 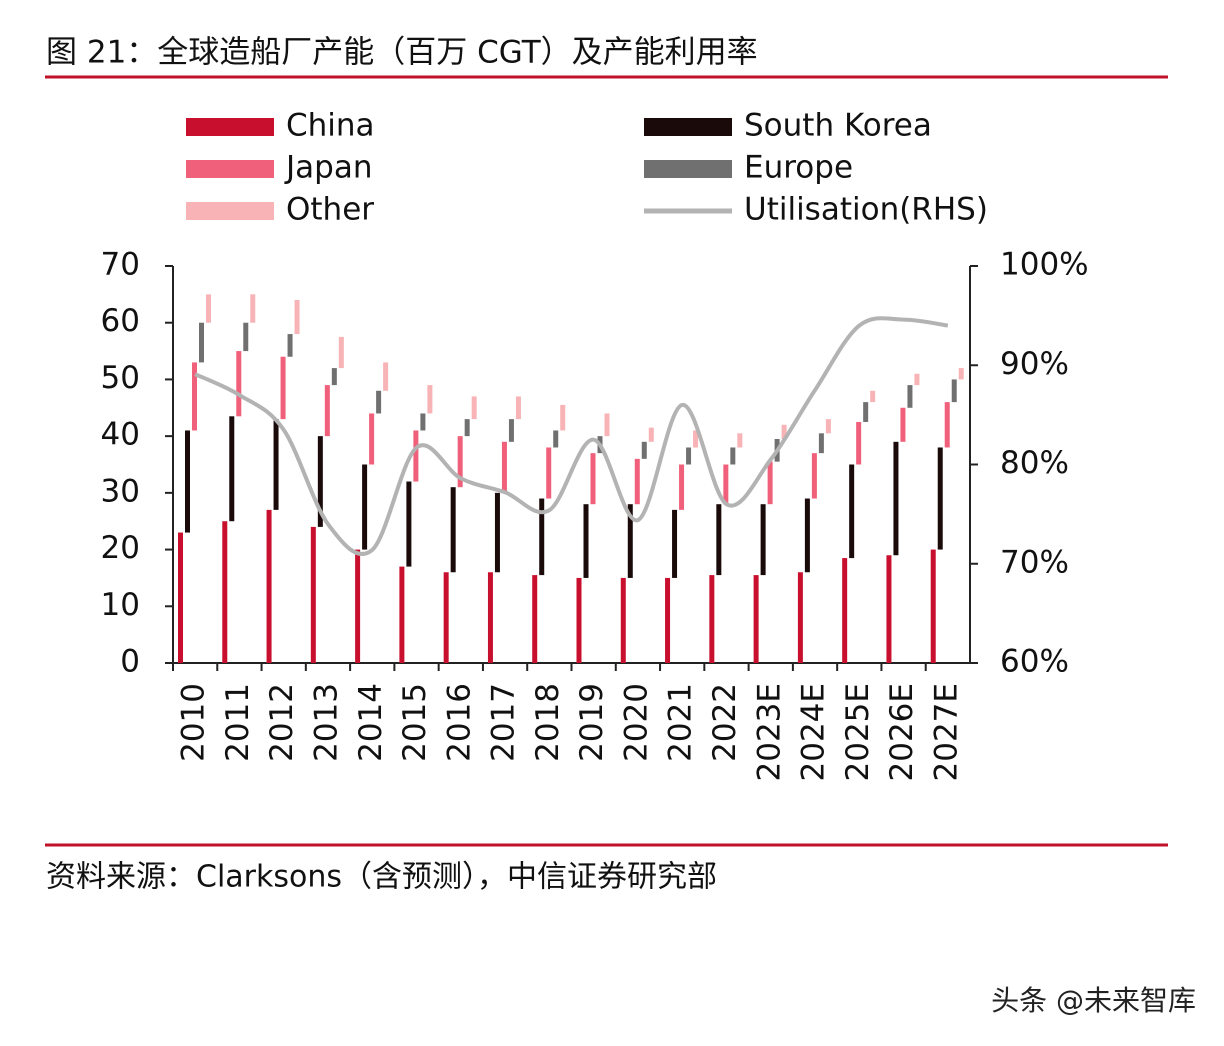 I want to click on x-tick-label: 2021, so click(x=681, y=722).